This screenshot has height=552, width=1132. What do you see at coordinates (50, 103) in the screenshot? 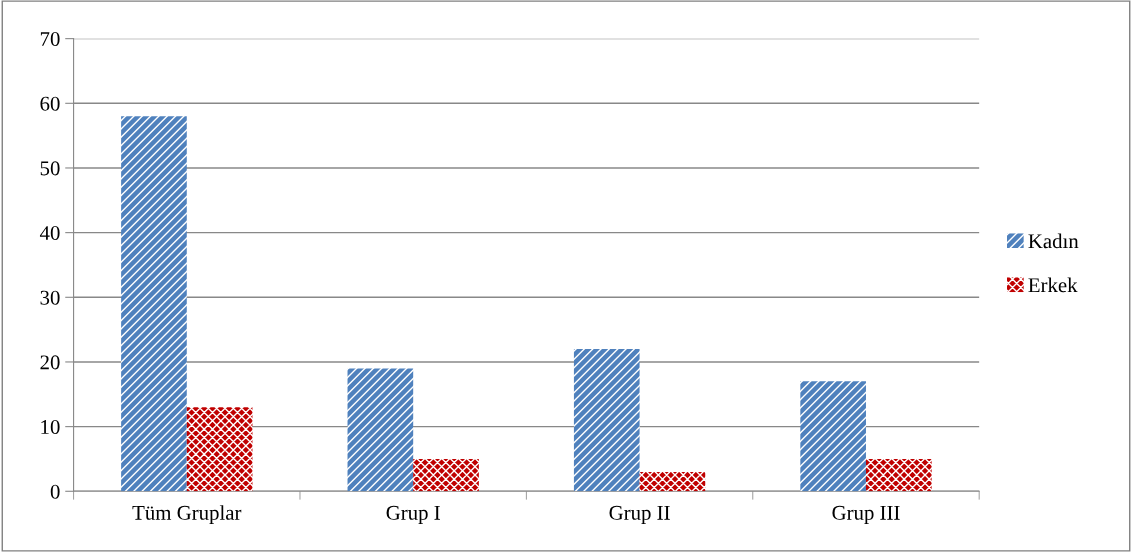
I see `y-tick-label: 60` at bounding box center [50, 103].